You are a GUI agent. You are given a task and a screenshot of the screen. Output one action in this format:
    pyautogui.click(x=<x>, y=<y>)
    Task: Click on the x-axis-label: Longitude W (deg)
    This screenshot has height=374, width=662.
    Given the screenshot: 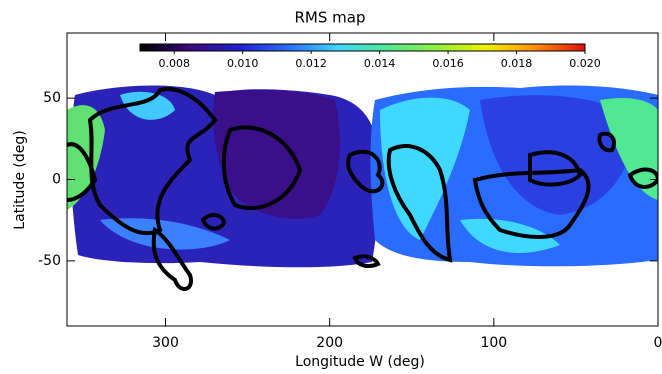 What is the action you would take?
    pyautogui.click(x=360, y=362)
    